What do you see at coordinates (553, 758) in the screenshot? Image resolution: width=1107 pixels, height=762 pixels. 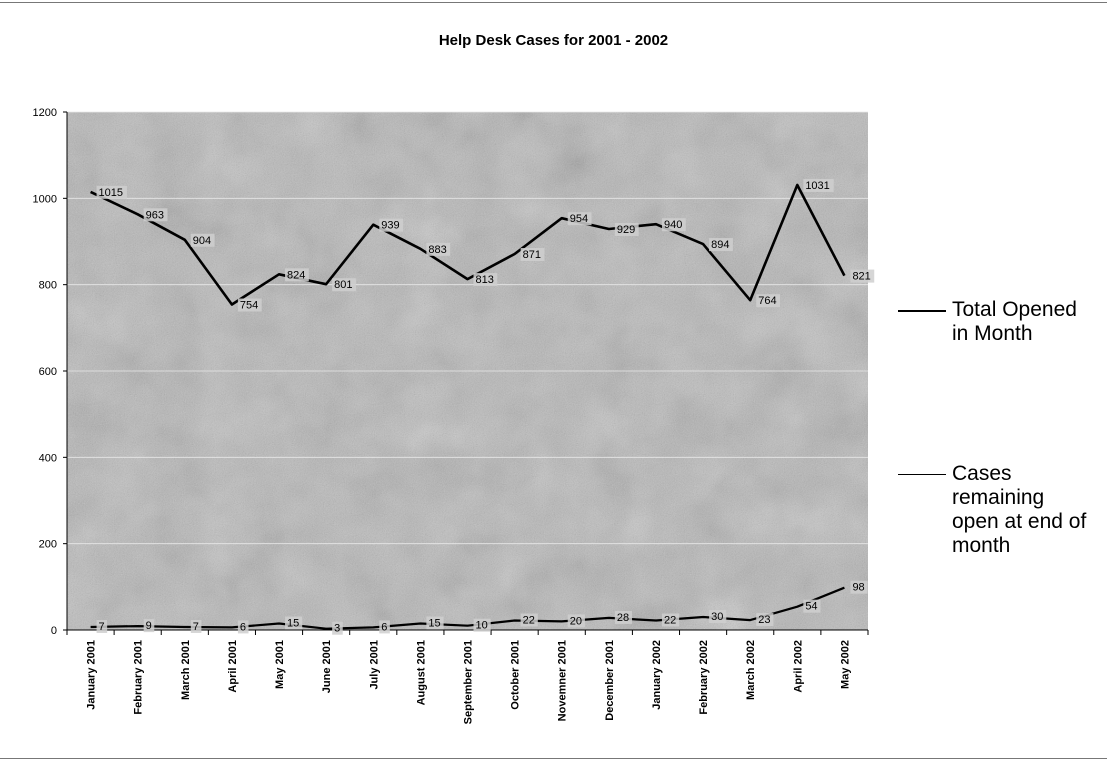 I see `bottom-border-line` at bounding box center [553, 758].